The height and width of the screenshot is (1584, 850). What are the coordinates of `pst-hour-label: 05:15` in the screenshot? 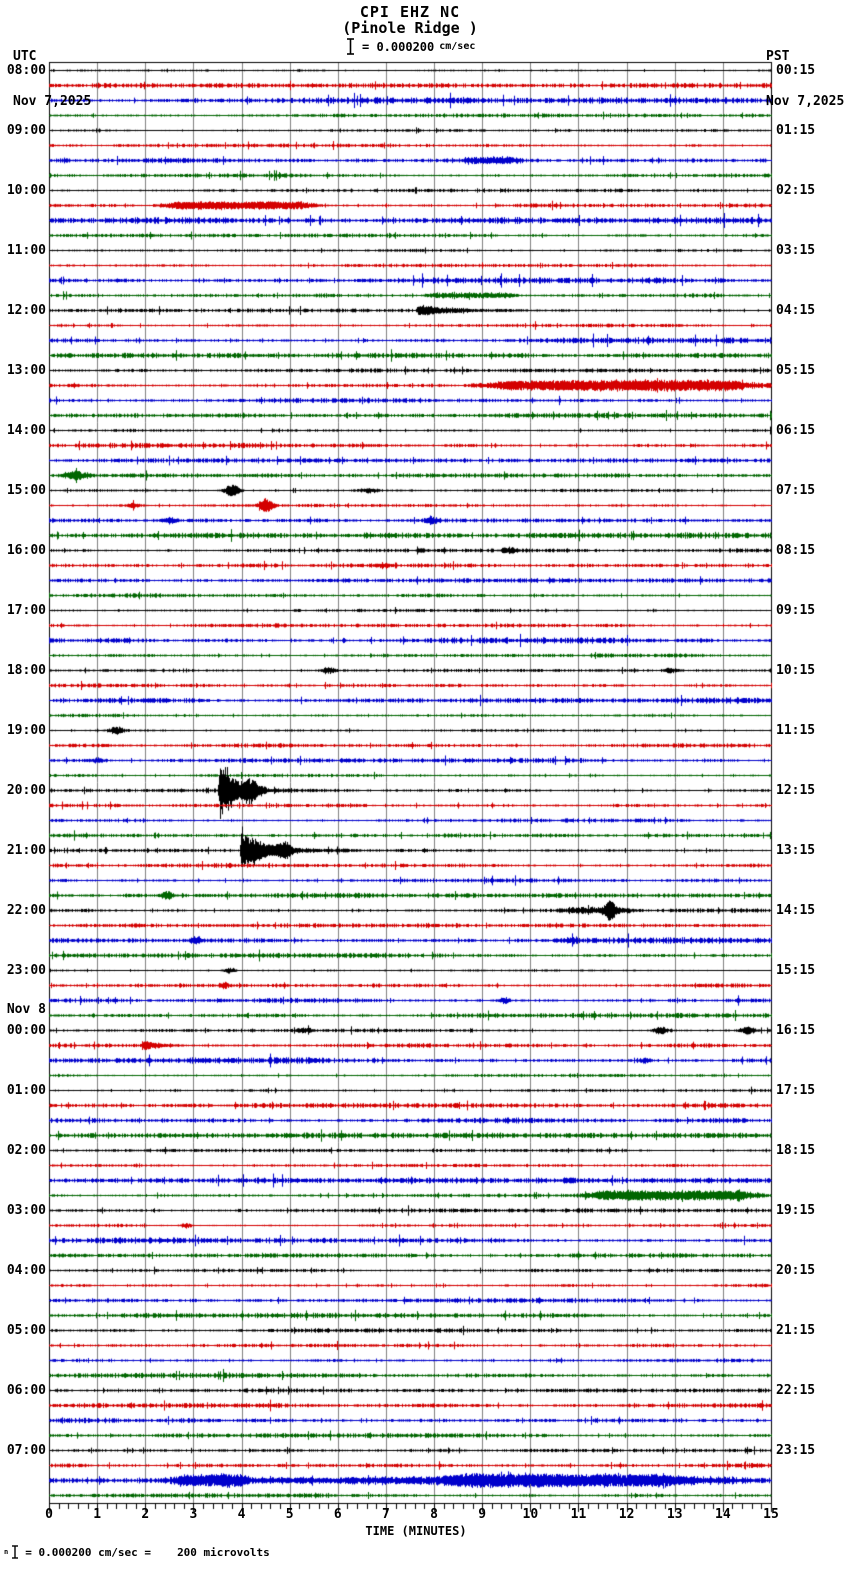 It's located at (796, 370).